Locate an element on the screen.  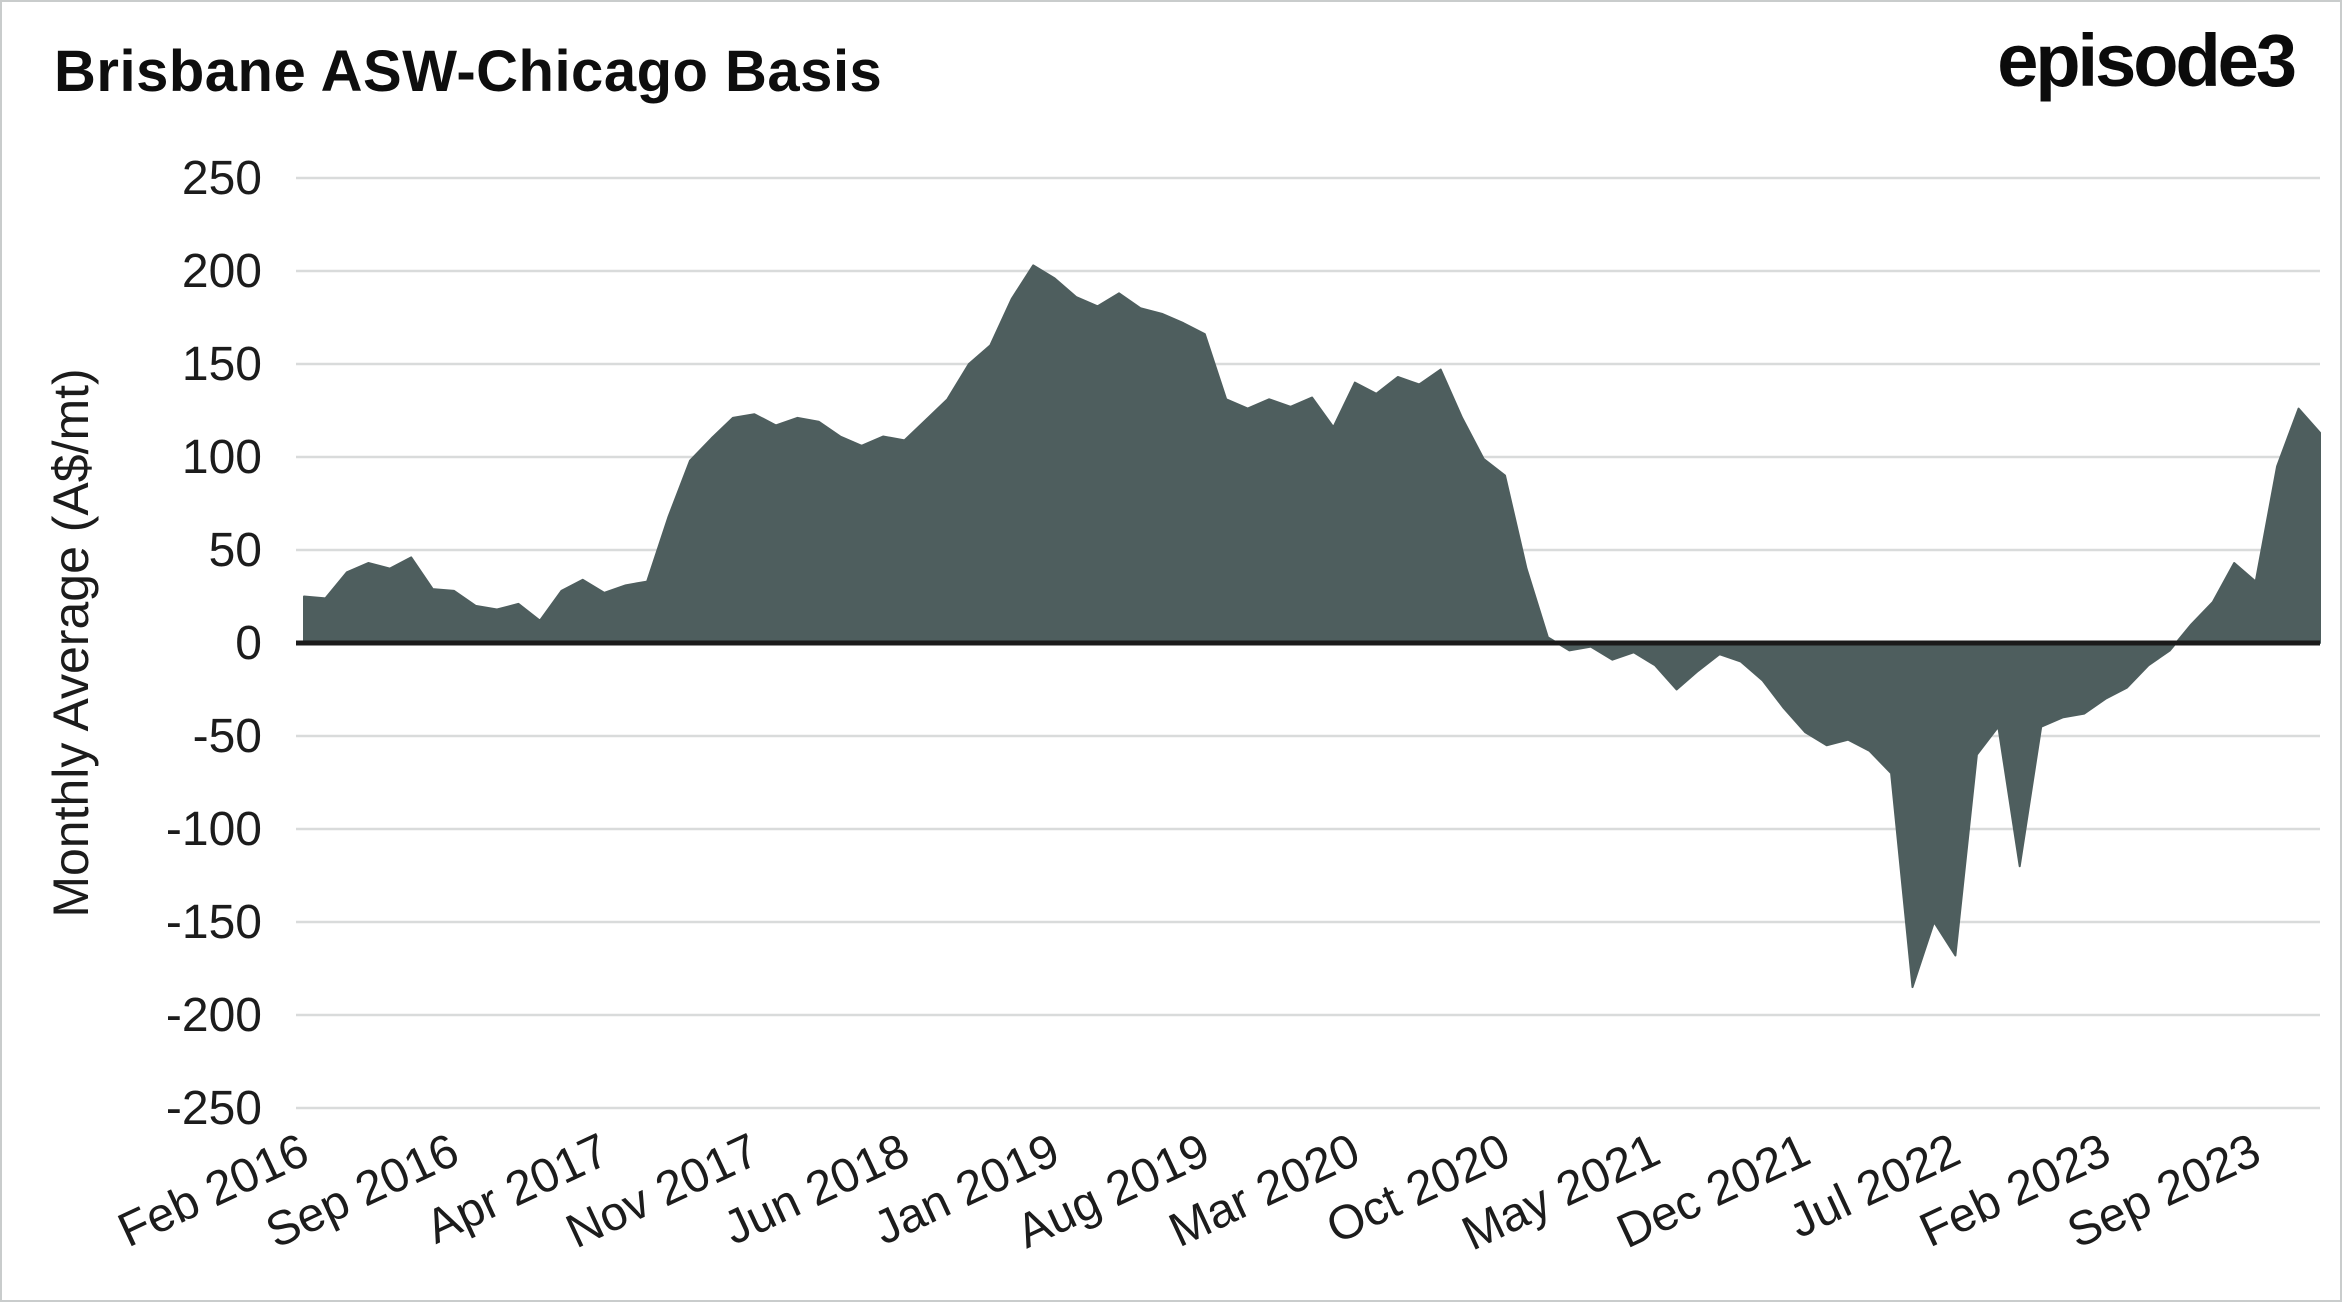
y-tick-150: 150 is located at coordinates (222, 364).